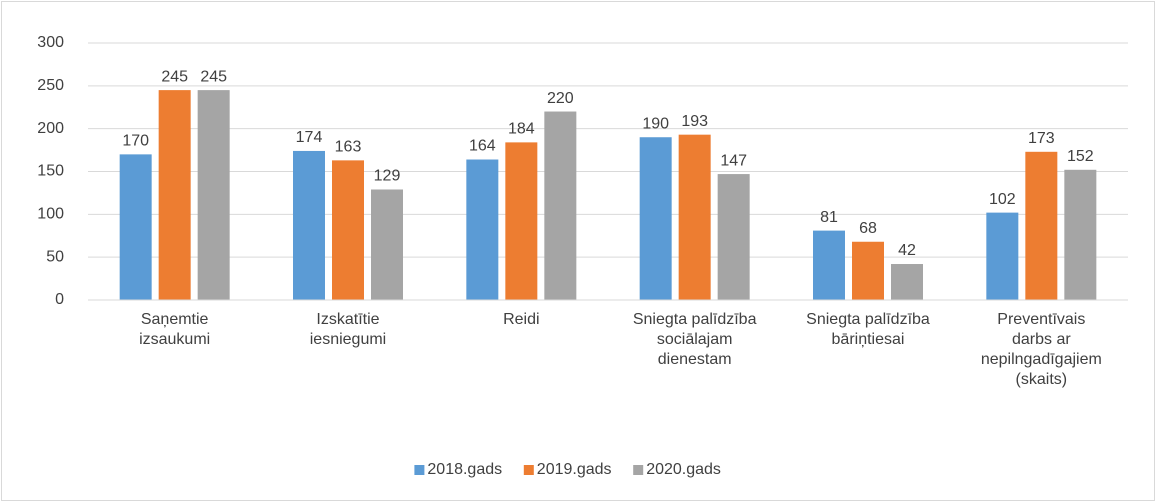 The image size is (1157, 503). I want to click on y-tick-label: 50, so click(55, 256).